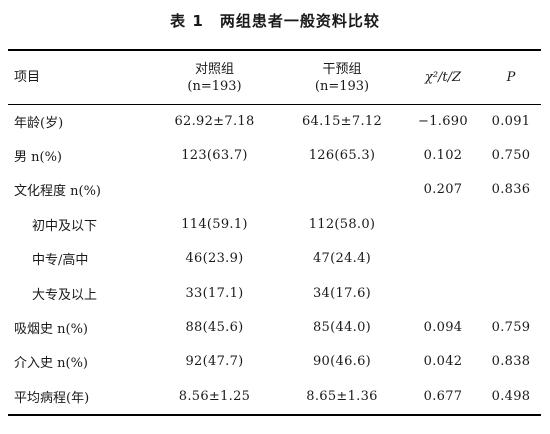 Image resolution: width=550 pixels, height=434 pixels. Describe the element at coordinates (443, 156) in the screenshot. I see `row-stat-value: 0.102` at that location.